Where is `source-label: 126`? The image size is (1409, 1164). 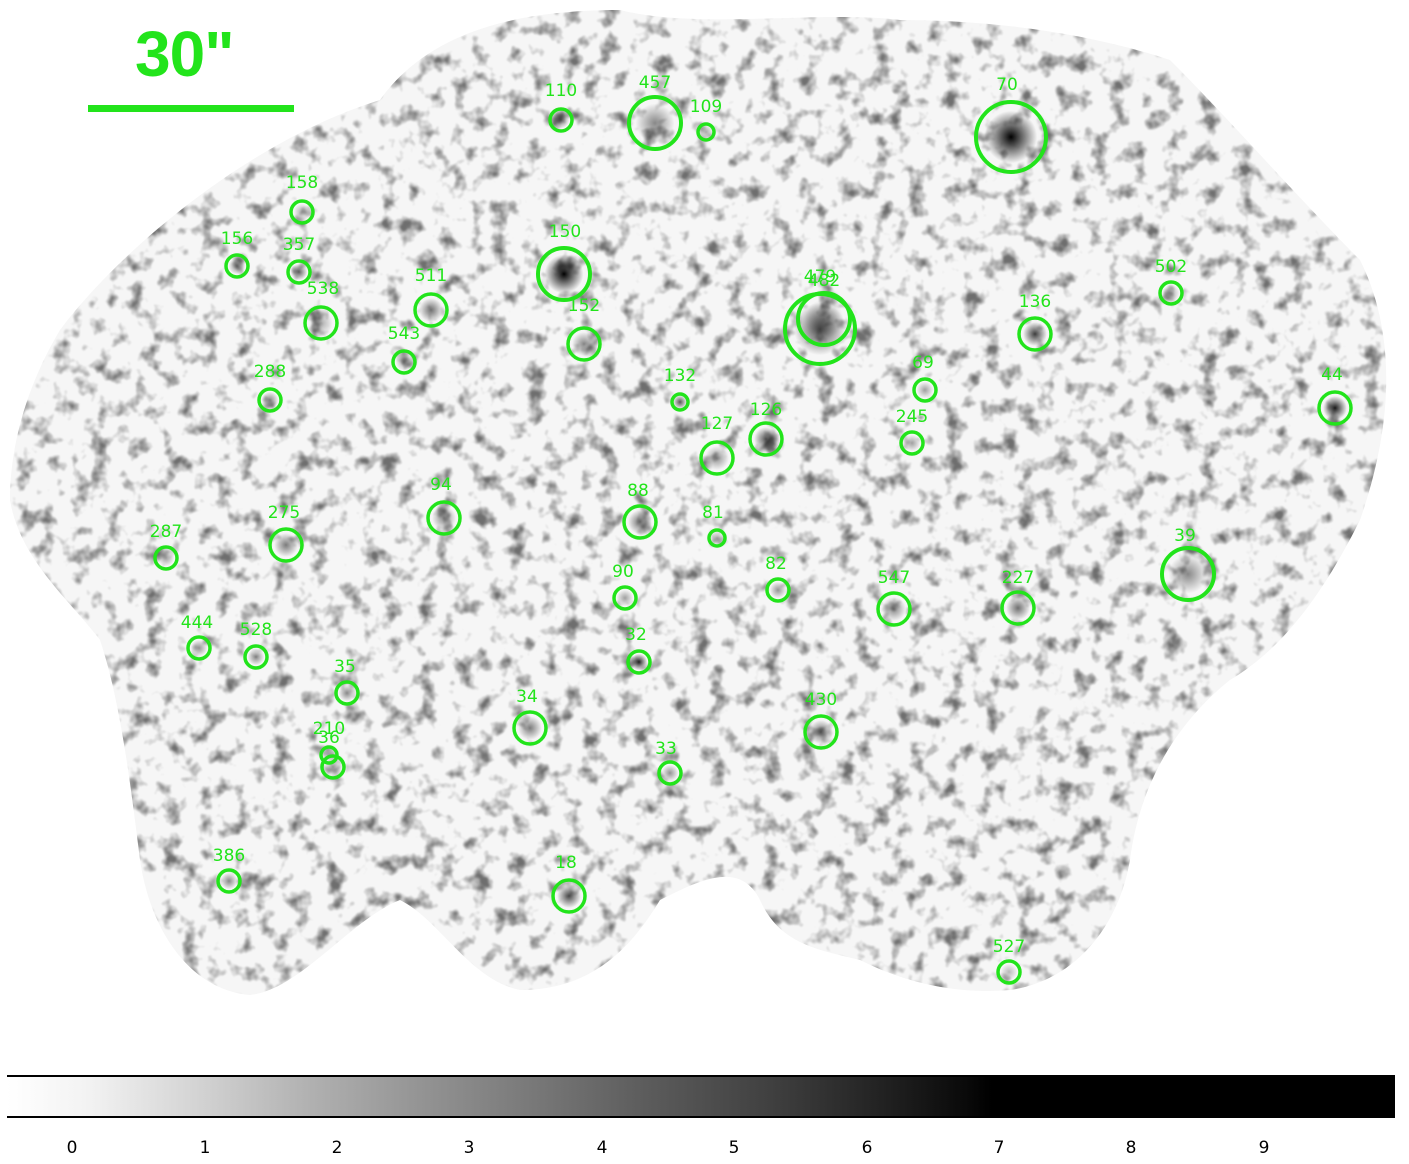 source-label: 126 is located at coordinates (766, 410).